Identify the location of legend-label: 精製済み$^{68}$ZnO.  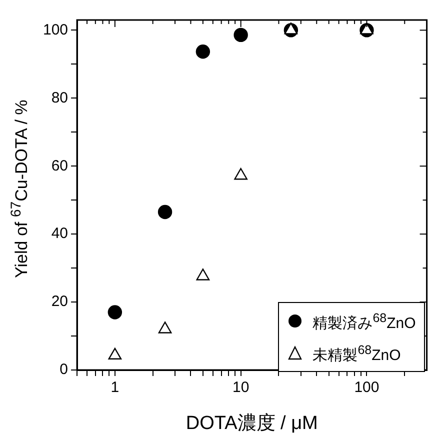
(364, 322).